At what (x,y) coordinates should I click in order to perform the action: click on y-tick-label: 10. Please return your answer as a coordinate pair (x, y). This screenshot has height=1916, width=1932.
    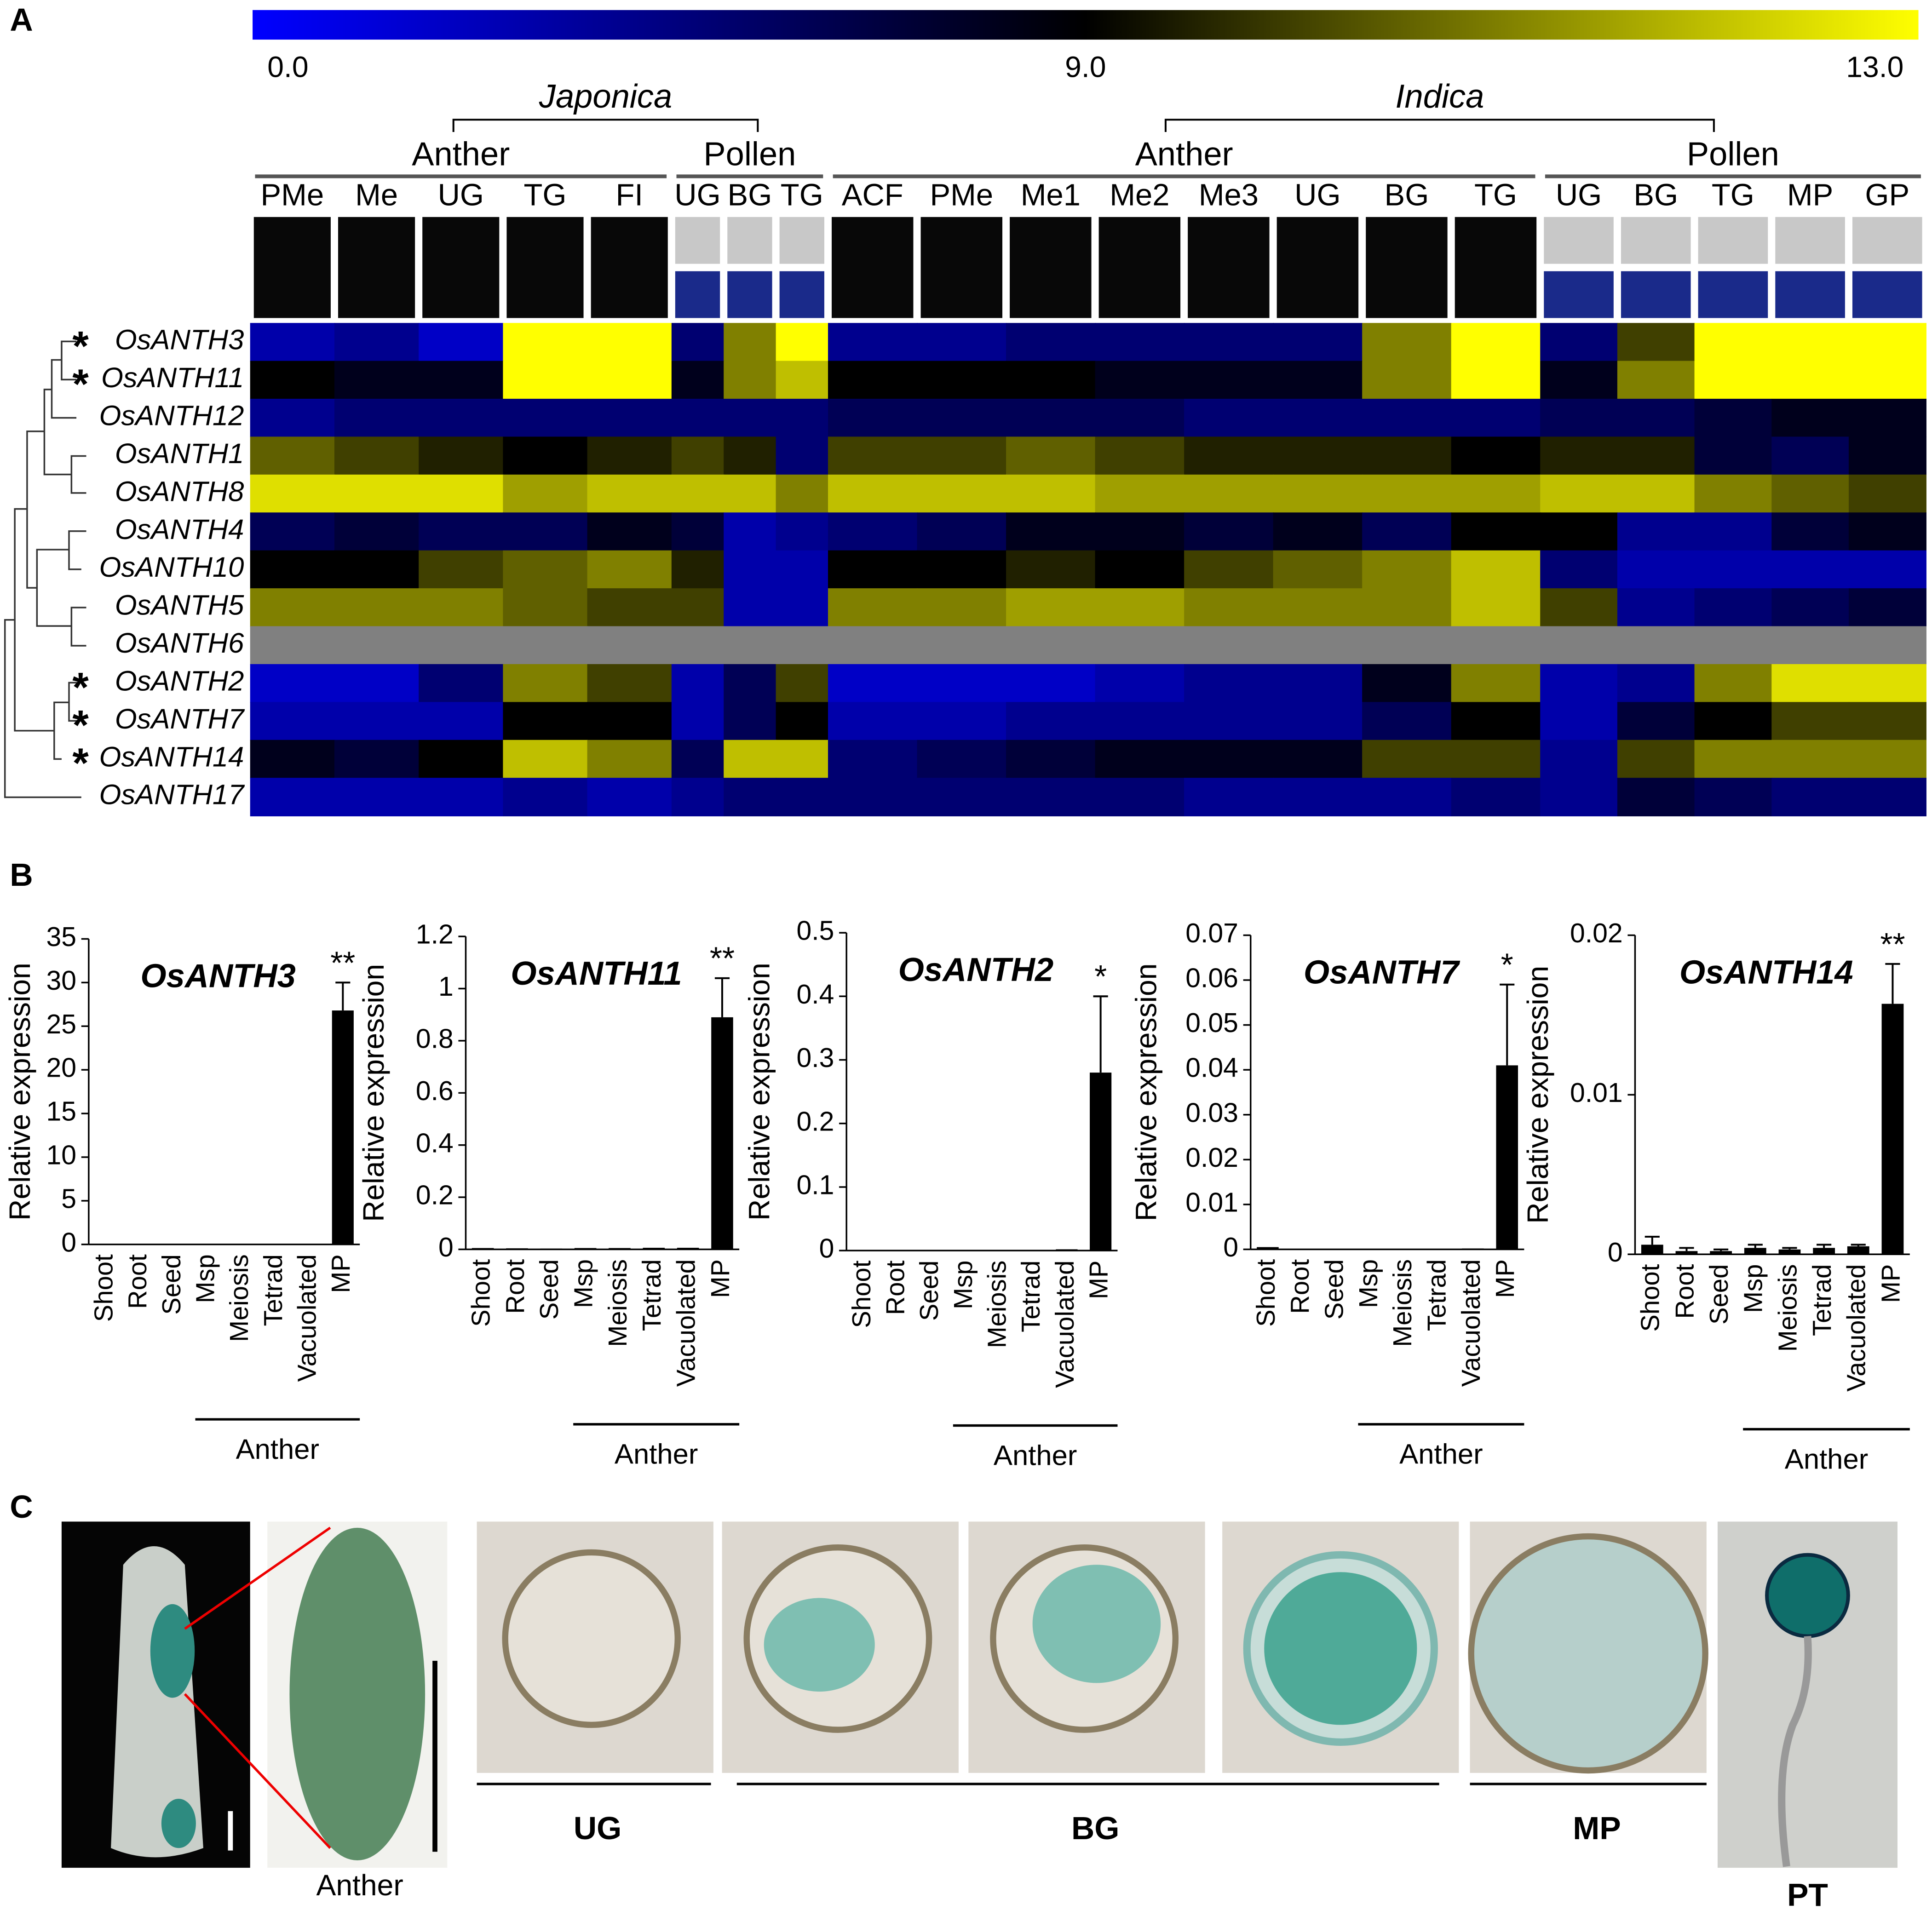
    Looking at the image, I should click on (61, 1155).